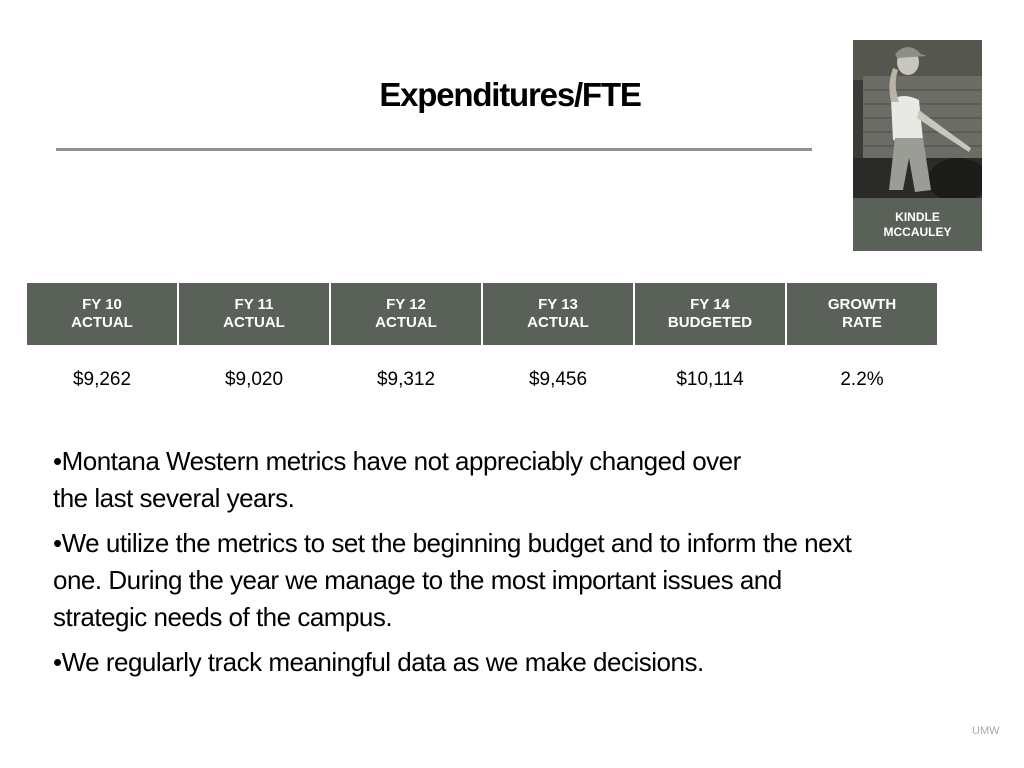 This screenshot has width=1024, height=768. I want to click on value-fy12: $9,312, so click(406, 379).